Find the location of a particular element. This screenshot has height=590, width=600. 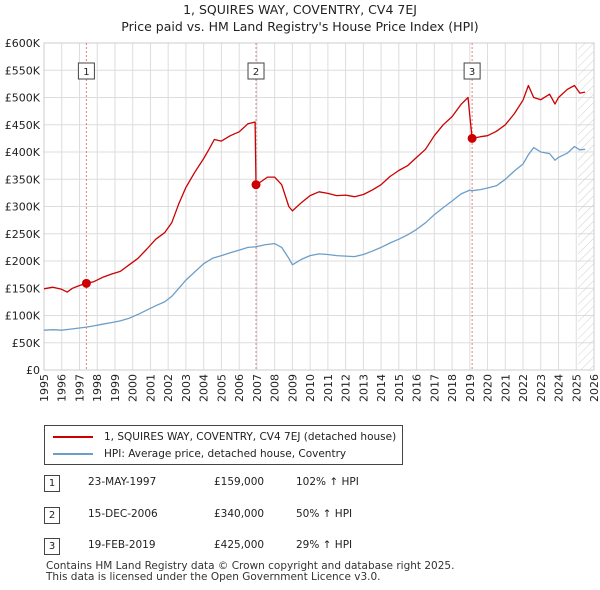

transaction-number: 1 is located at coordinates (52, 483).